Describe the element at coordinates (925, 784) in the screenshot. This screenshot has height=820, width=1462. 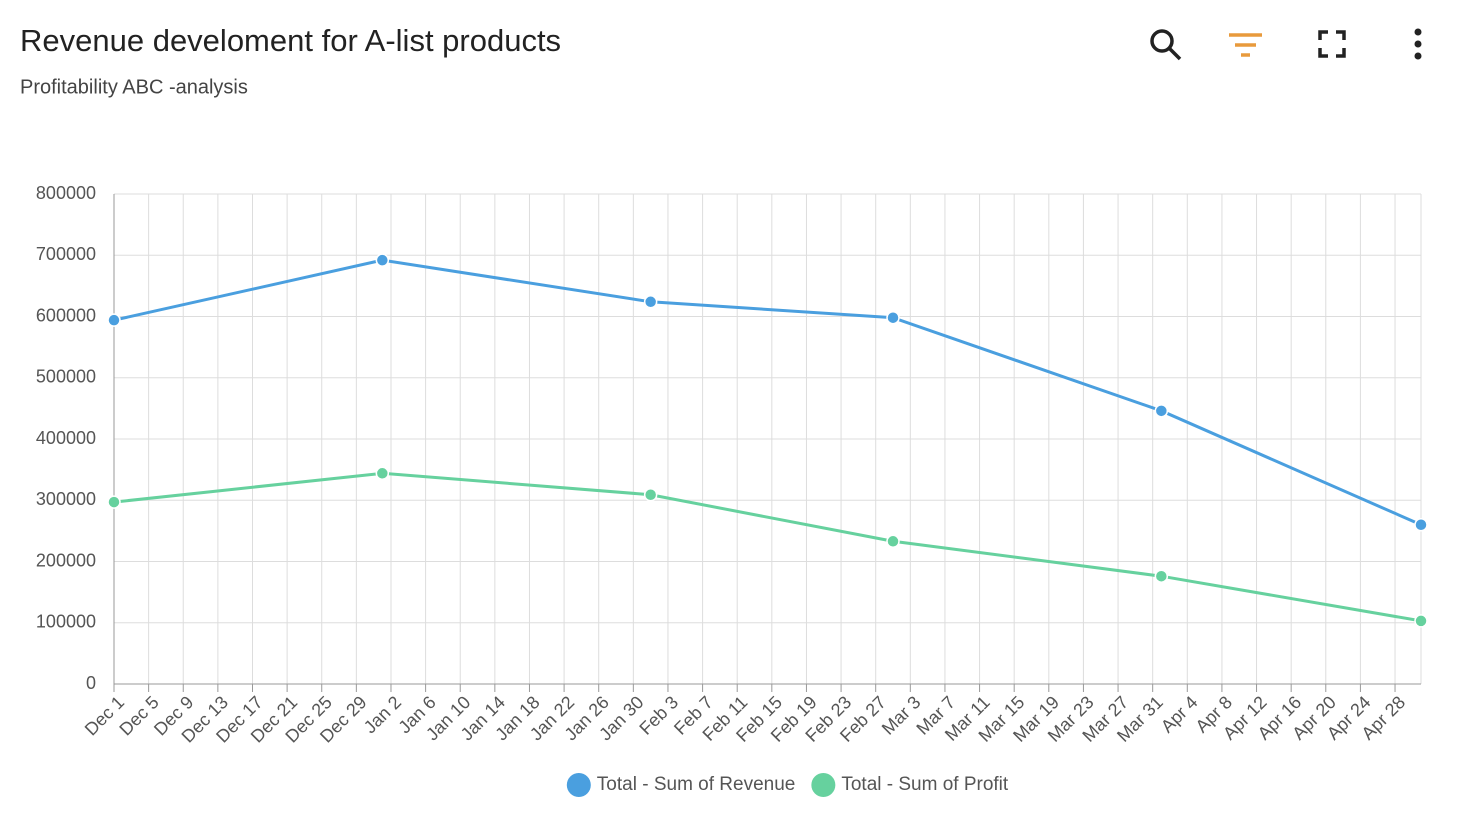
I see `legend-label: Total - Sum of Profit` at that location.